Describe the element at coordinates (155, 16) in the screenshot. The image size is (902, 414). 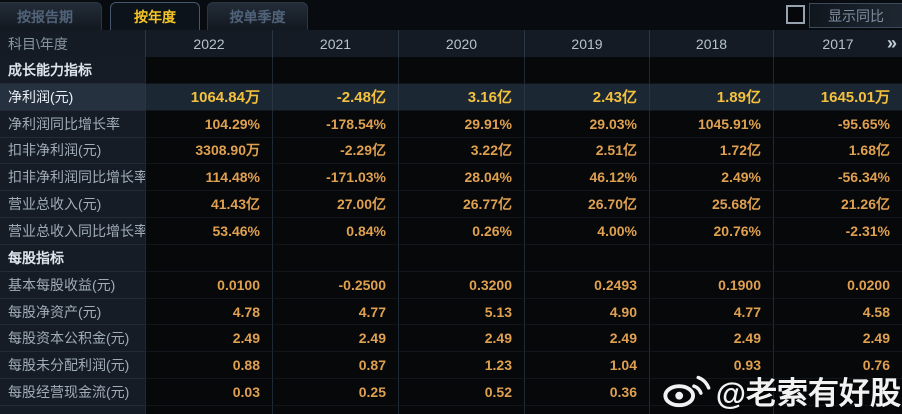
I see `tab-annual: 按年度` at that location.